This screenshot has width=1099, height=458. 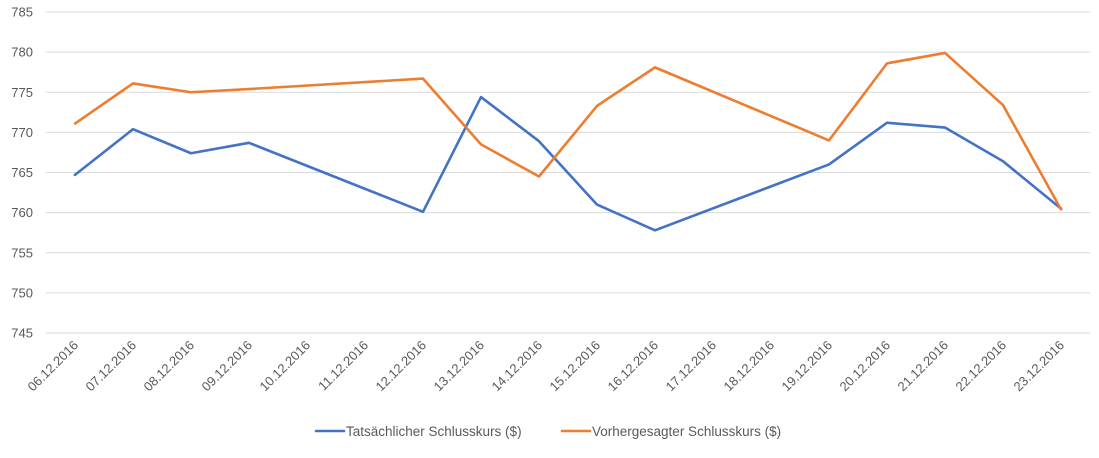 I want to click on x-tick-label: 12.12.2016, so click(x=400, y=366).